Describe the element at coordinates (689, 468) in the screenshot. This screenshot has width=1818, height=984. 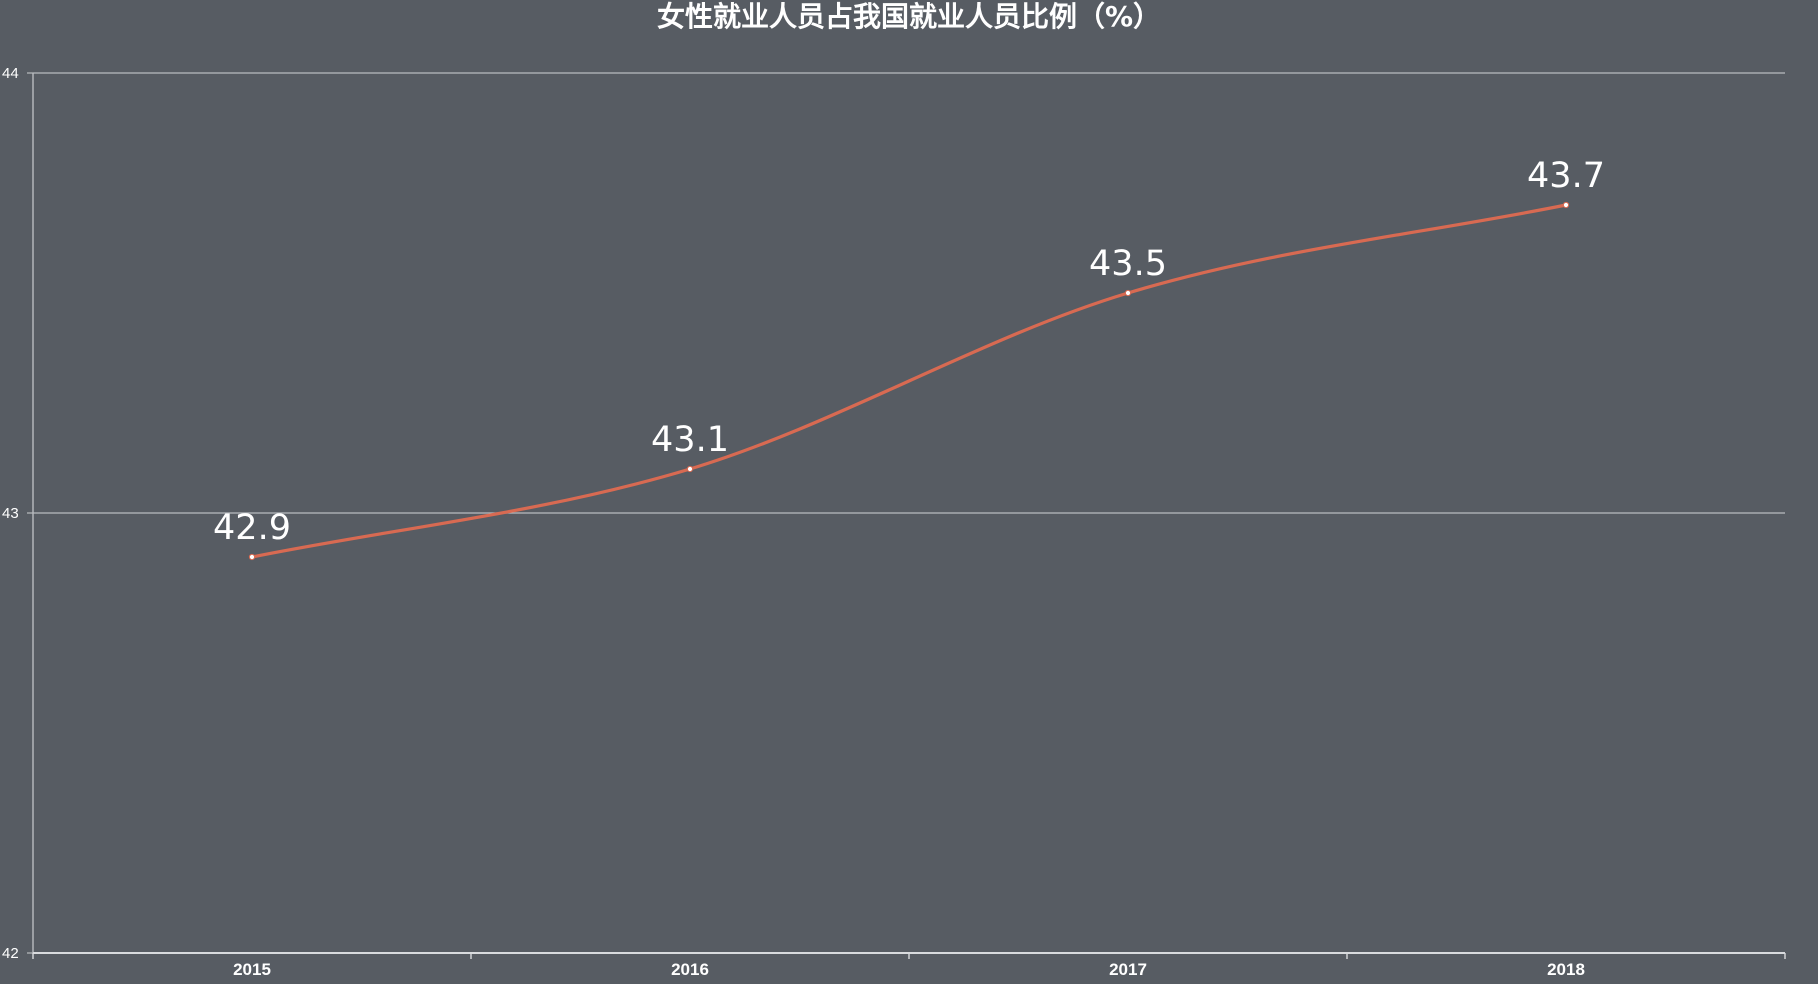
I see `data-point-2016` at that location.